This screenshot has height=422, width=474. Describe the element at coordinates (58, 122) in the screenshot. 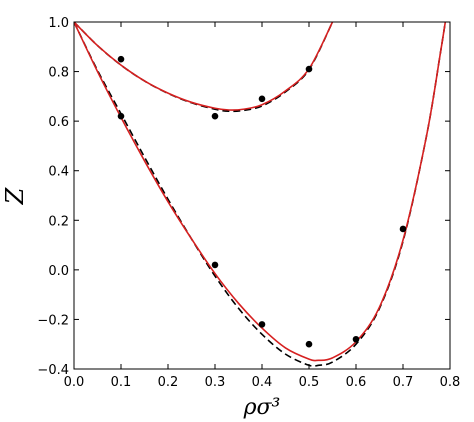

I see `y-tick-label: 0.6` at that location.